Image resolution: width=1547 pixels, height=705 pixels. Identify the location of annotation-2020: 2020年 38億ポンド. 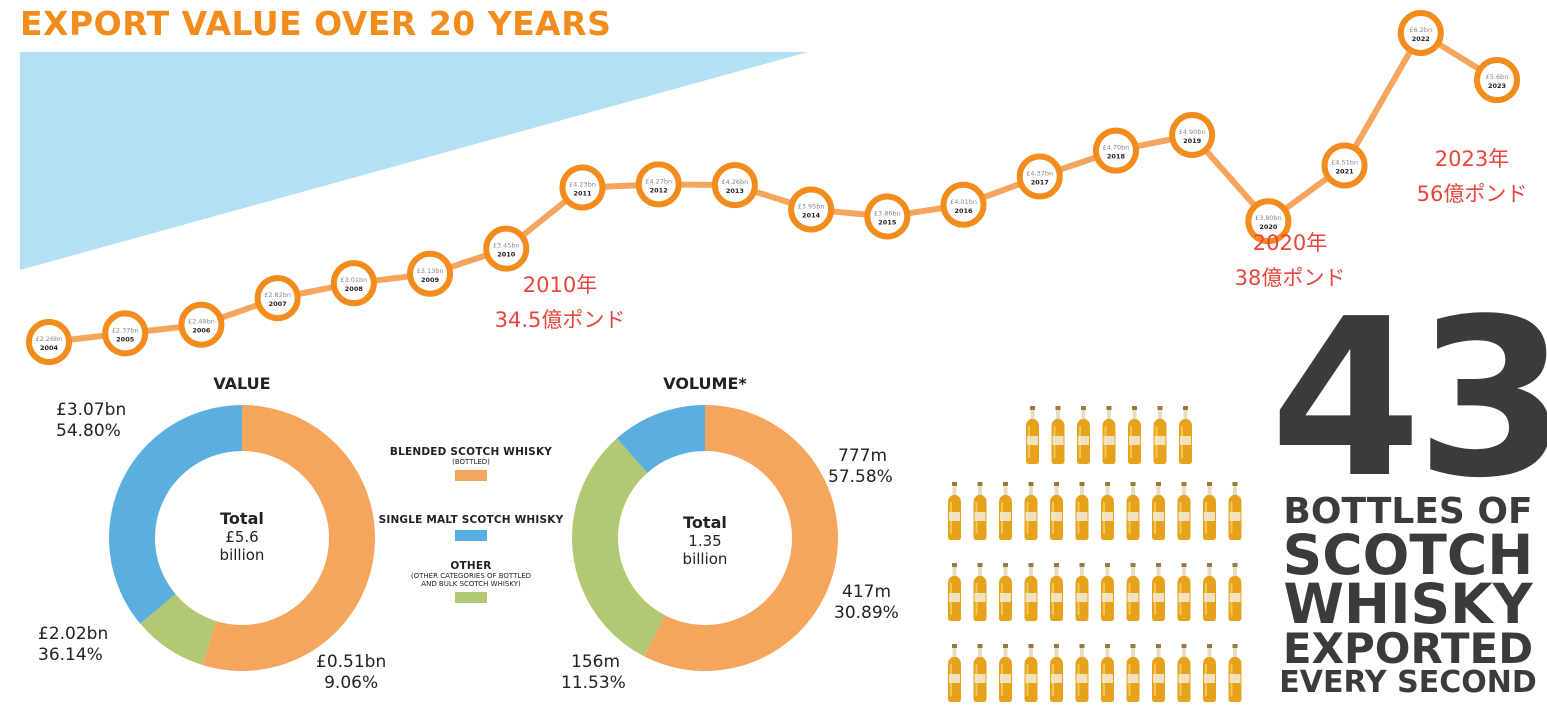
(1290, 261).